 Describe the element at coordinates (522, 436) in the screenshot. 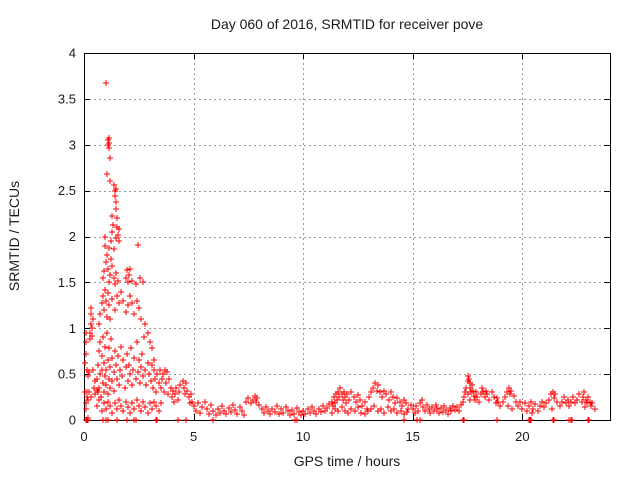

I see `x-tick-label-20: 20` at that location.